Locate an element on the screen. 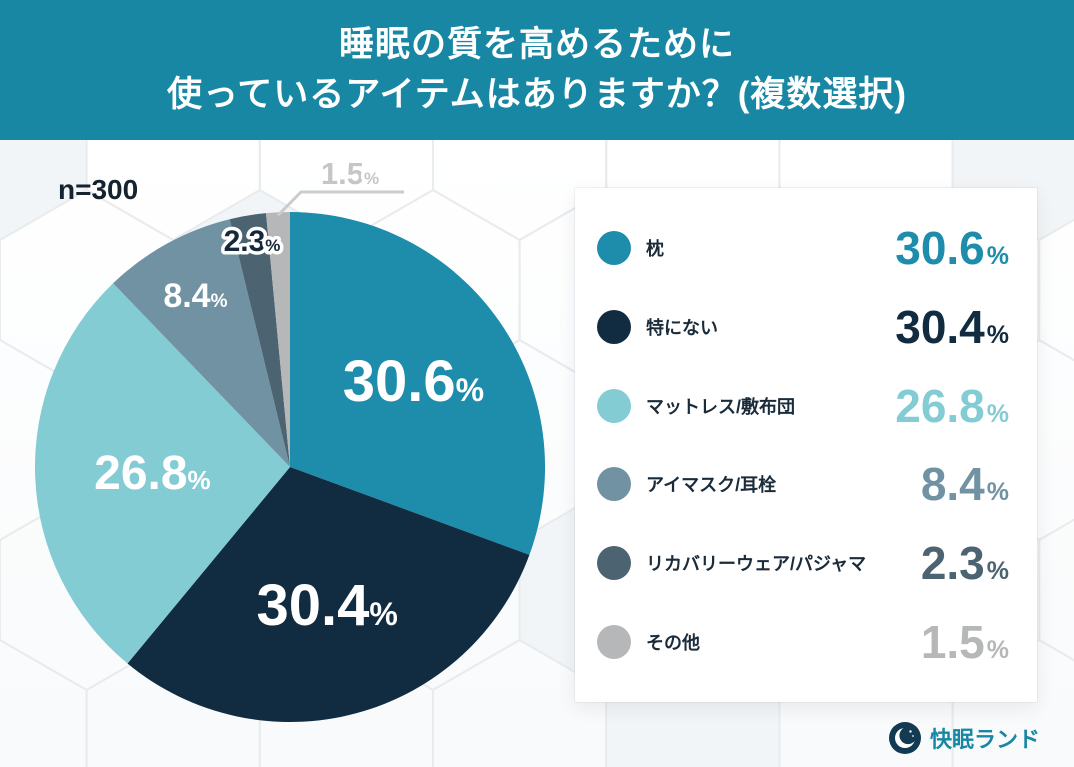 The height and width of the screenshot is (767, 1074). legend-value-number: 30.6 is located at coordinates (940, 247).